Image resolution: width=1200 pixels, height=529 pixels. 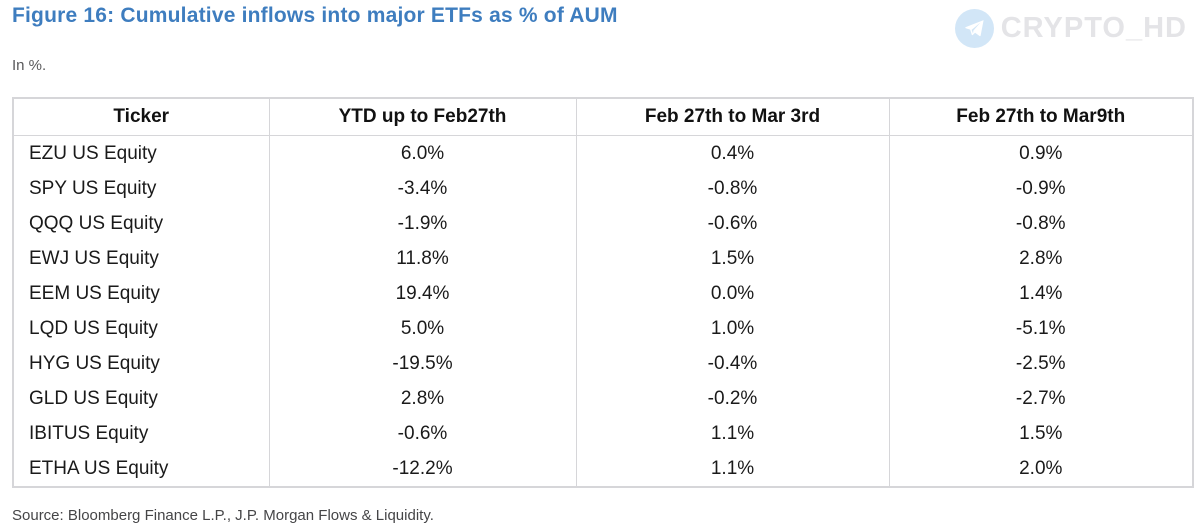 I want to click on value-cell: 0.0%, so click(x=732, y=293).